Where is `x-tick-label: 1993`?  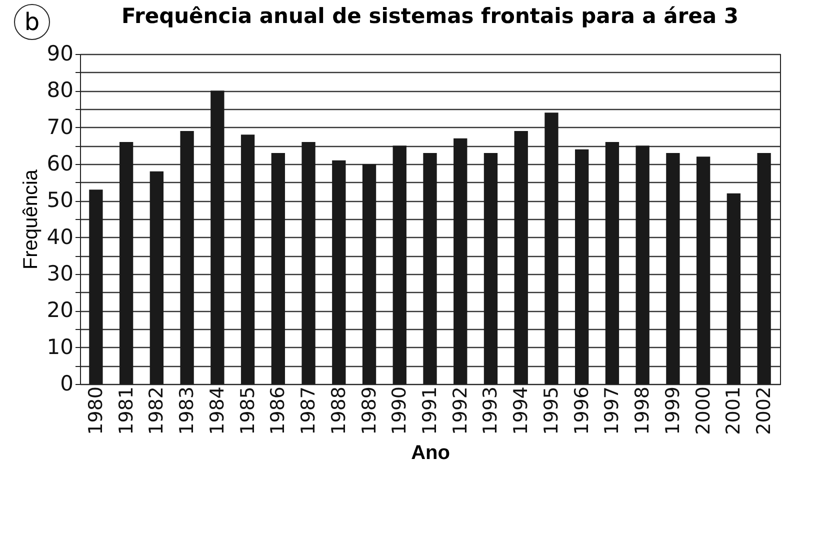
x-tick-label: 1993 is located at coordinates (491, 410).